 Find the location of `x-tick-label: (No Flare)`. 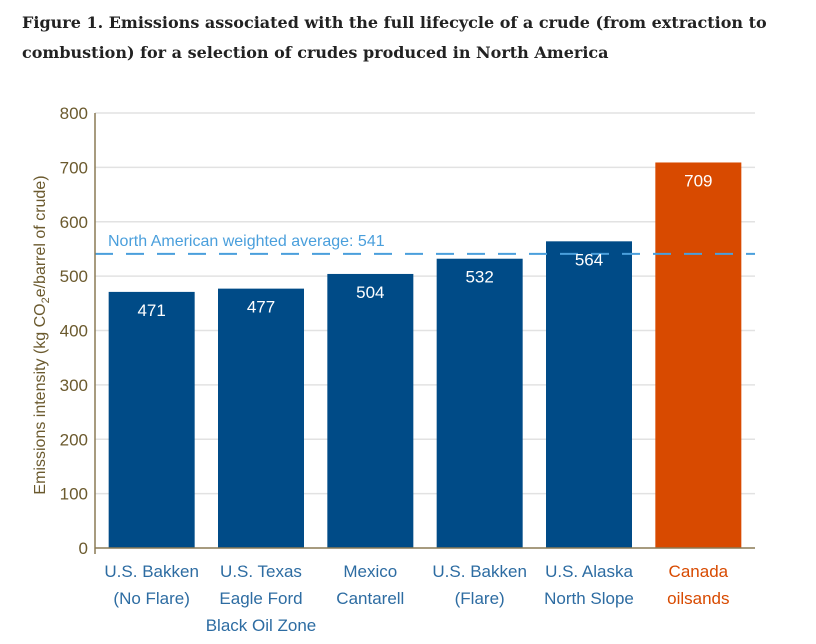

x-tick-label: (No Flare) is located at coordinates (151, 598).